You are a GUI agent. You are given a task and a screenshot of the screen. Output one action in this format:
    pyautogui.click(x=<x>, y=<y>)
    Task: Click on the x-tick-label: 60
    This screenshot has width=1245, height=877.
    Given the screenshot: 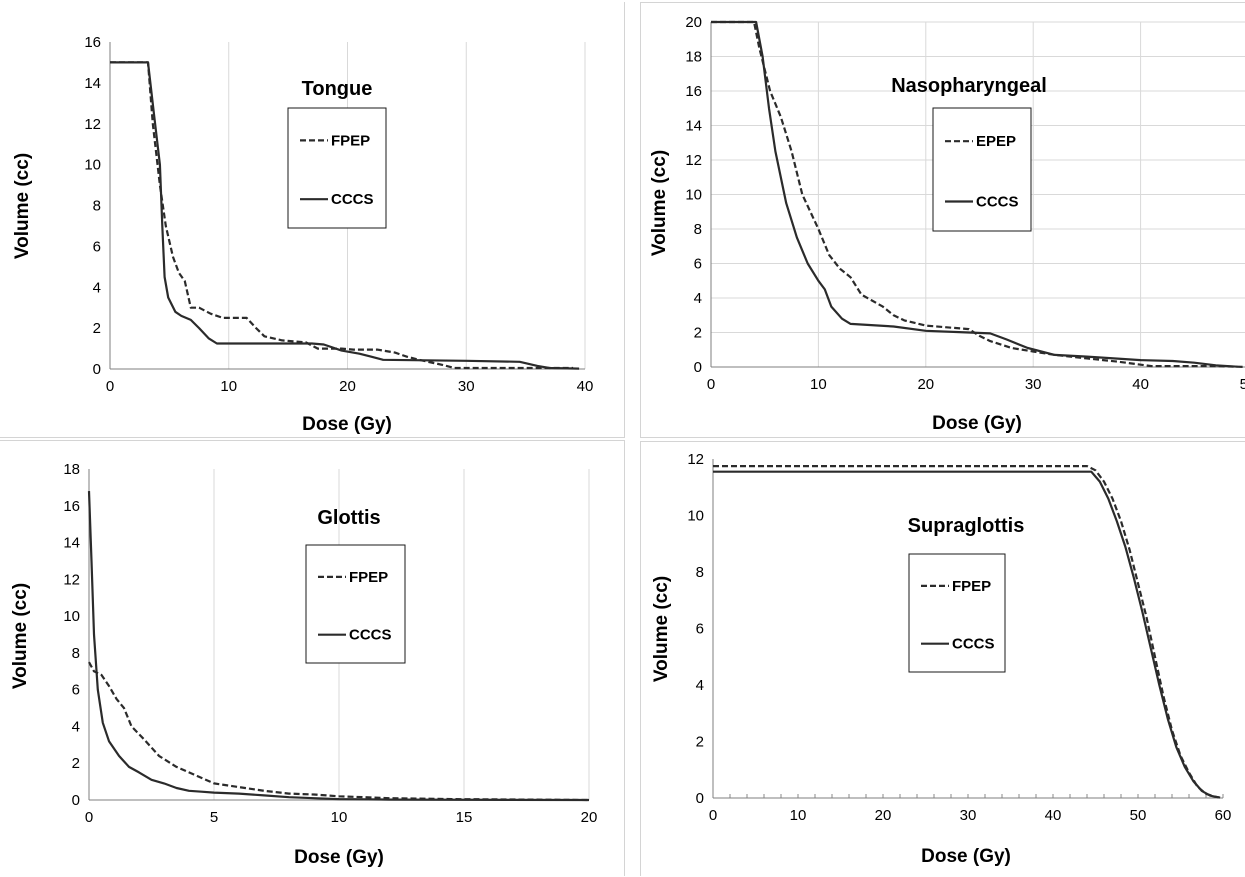 What is the action you would take?
    pyautogui.click(x=1223, y=815)
    